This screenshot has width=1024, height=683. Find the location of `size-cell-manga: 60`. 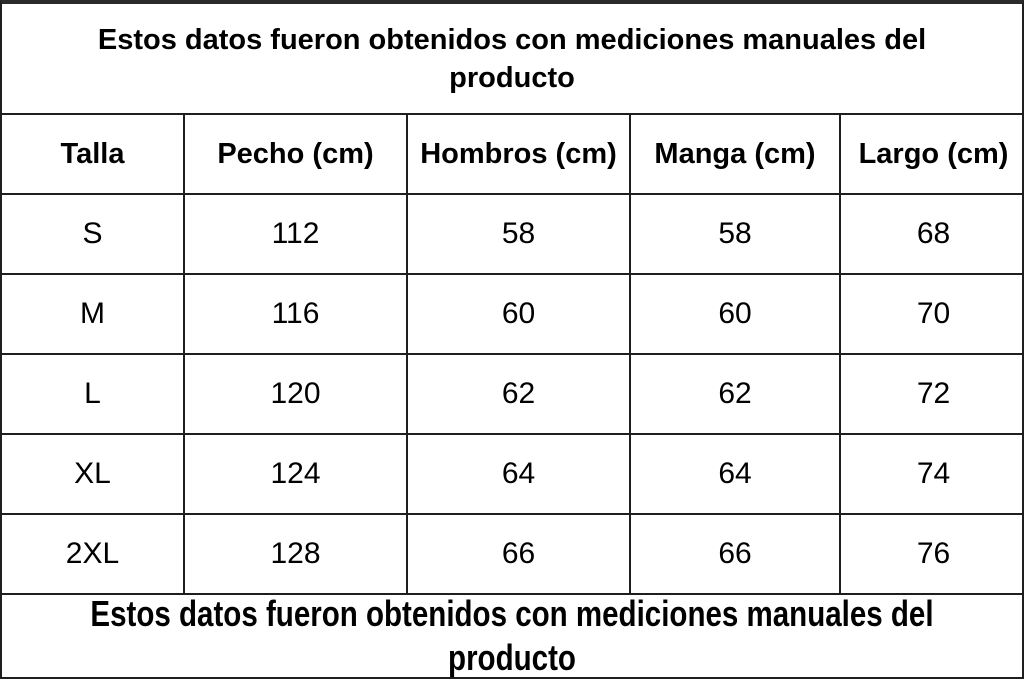

size-cell-manga: 60 is located at coordinates (735, 314).